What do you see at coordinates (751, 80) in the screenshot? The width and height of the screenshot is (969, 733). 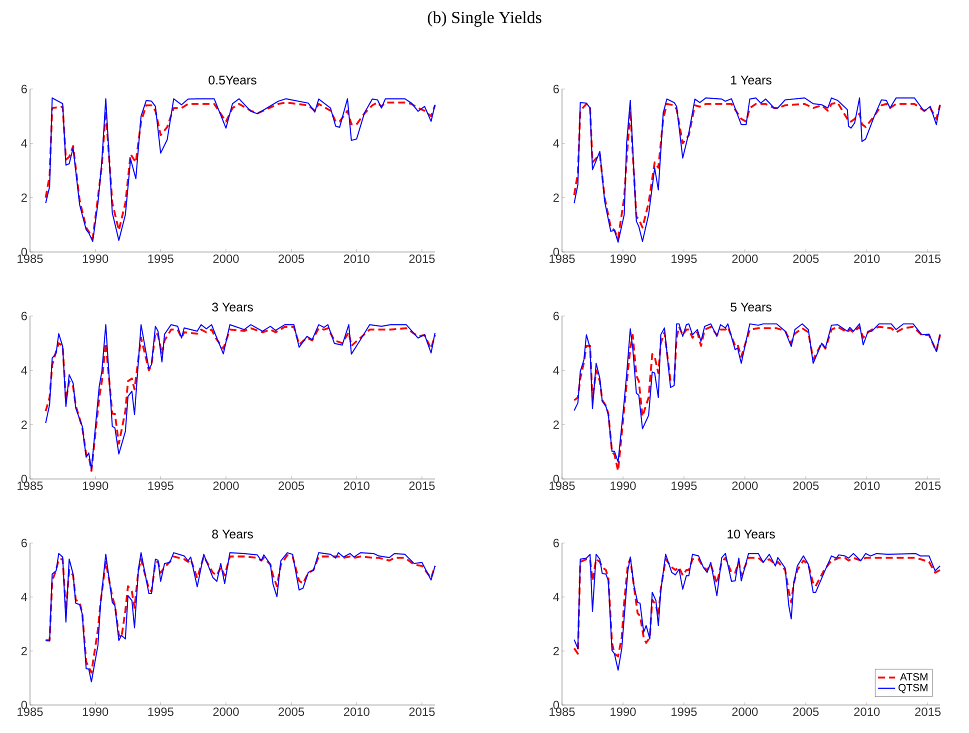 I see `chart-title: 1 Years` at bounding box center [751, 80].